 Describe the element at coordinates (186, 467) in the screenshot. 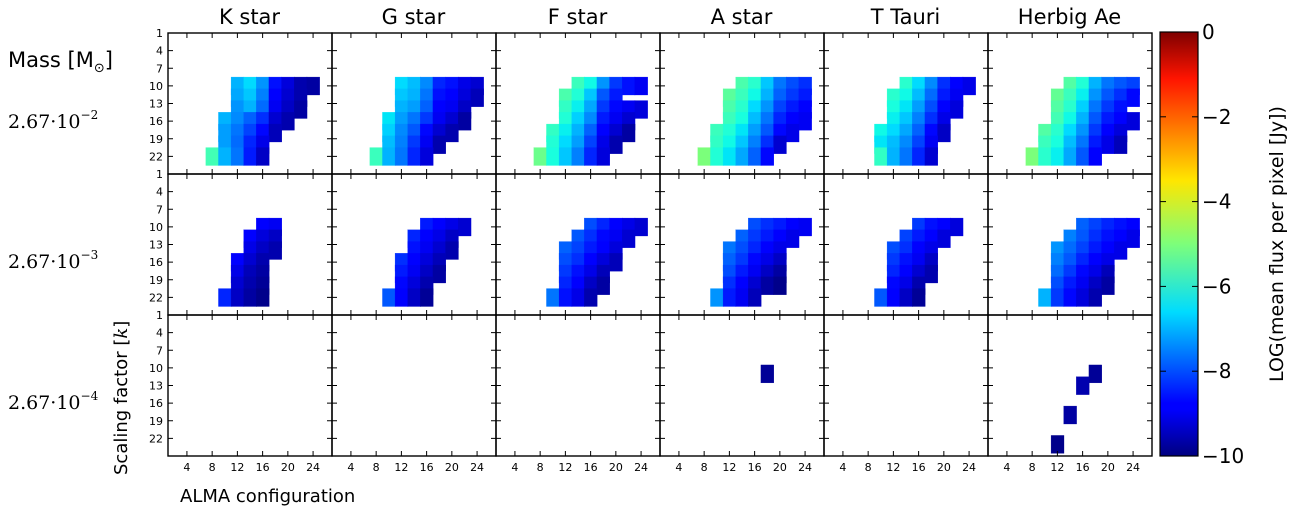

I see `x-tick-label: 4` at that location.